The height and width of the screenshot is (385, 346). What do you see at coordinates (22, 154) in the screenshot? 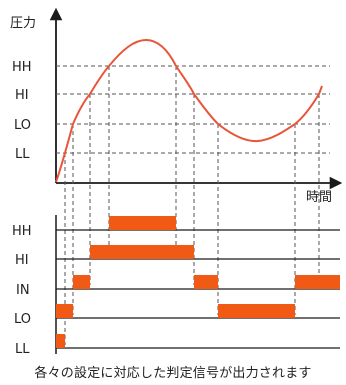
I see `level-label-ll: LL` at bounding box center [22, 154].